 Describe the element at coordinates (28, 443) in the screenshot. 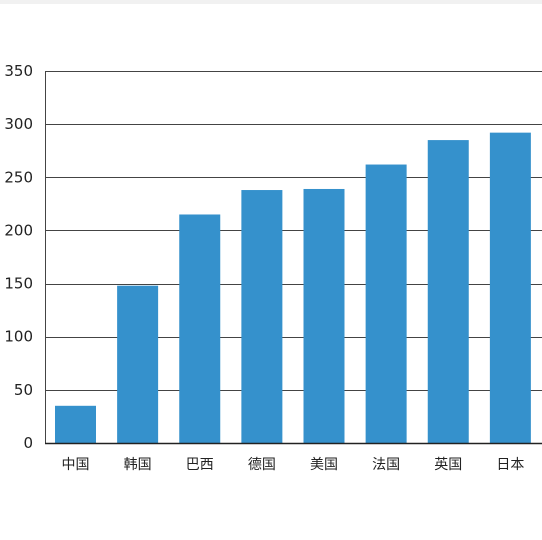

I see `y-tick-label: 0` at that location.